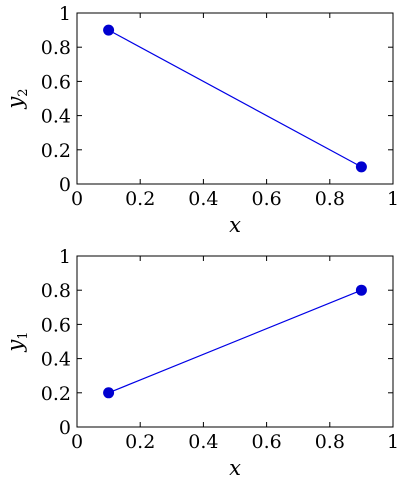  I want to click on y-axis-label-subscript: 1, so click(23, 335).